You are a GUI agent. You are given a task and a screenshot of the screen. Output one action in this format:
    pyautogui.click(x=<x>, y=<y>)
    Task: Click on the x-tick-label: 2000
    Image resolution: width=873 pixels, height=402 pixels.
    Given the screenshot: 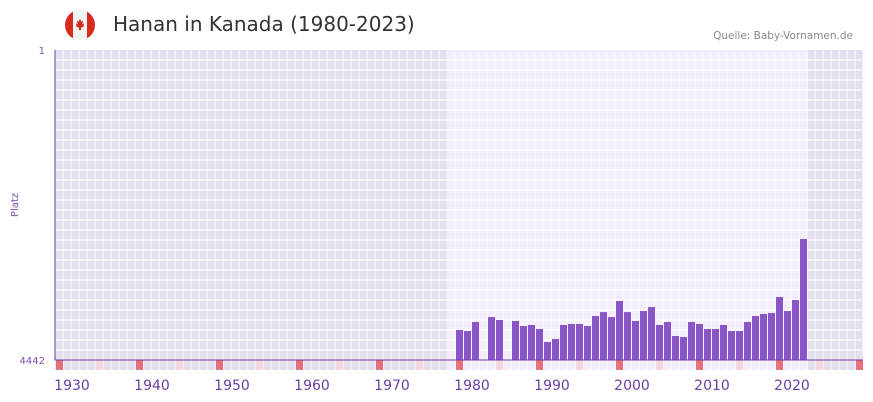 What is the action you would take?
    pyautogui.click(x=632, y=386)
    